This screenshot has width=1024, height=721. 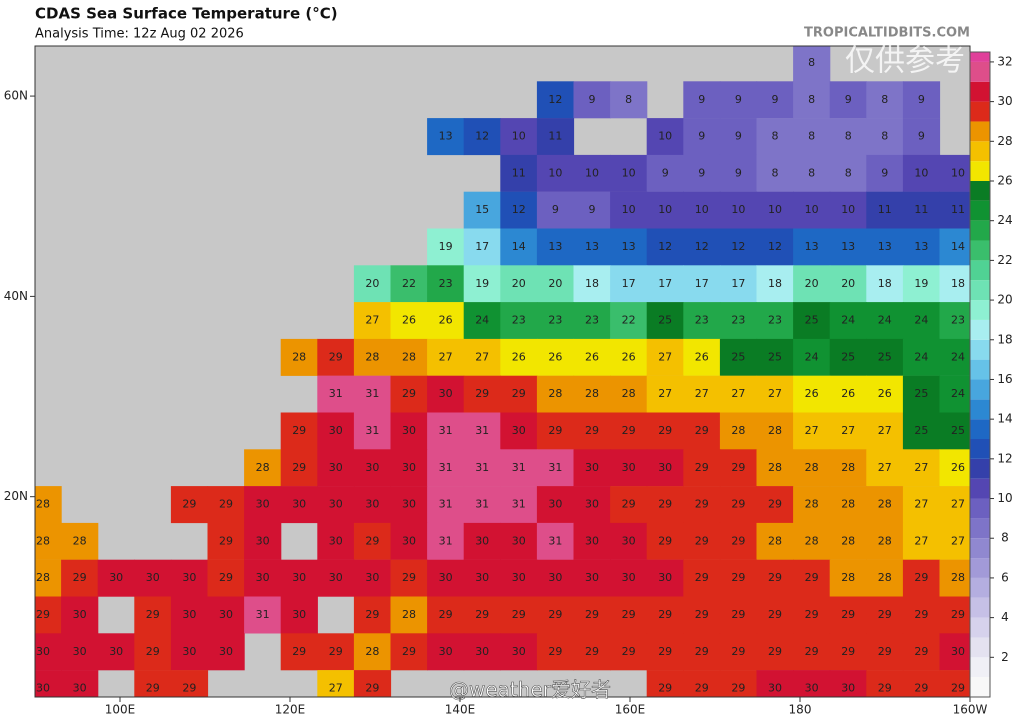 I want to click on sst-label: 19, so click(x=482, y=283).